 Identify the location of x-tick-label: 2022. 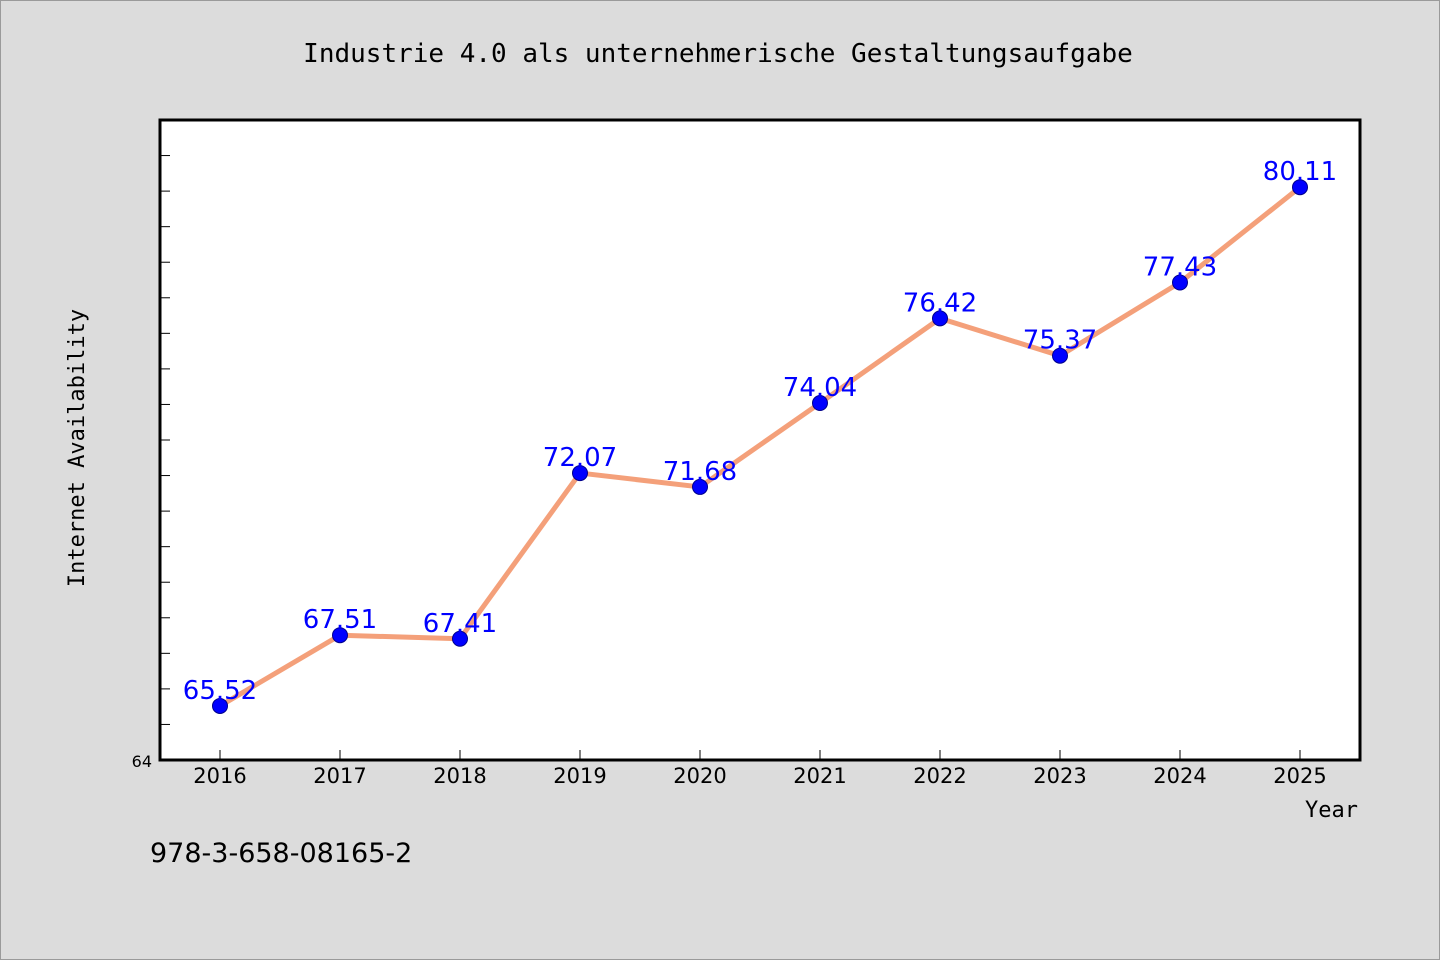
(939, 776).